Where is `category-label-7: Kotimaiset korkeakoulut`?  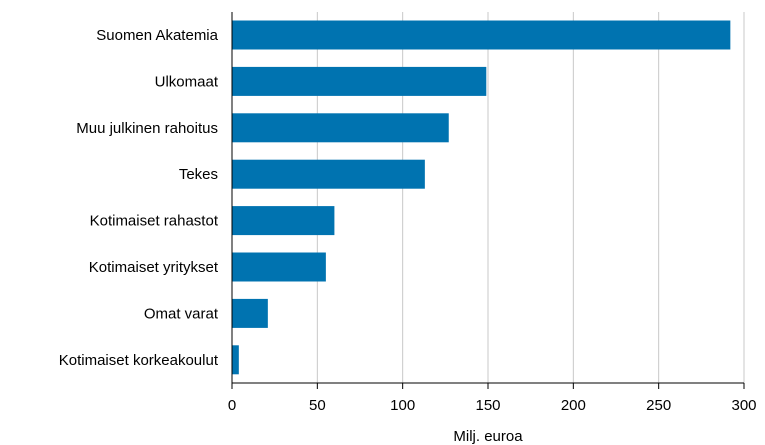
category-label-7: Kotimaiset korkeakoulut is located at coordinates (139, 360).